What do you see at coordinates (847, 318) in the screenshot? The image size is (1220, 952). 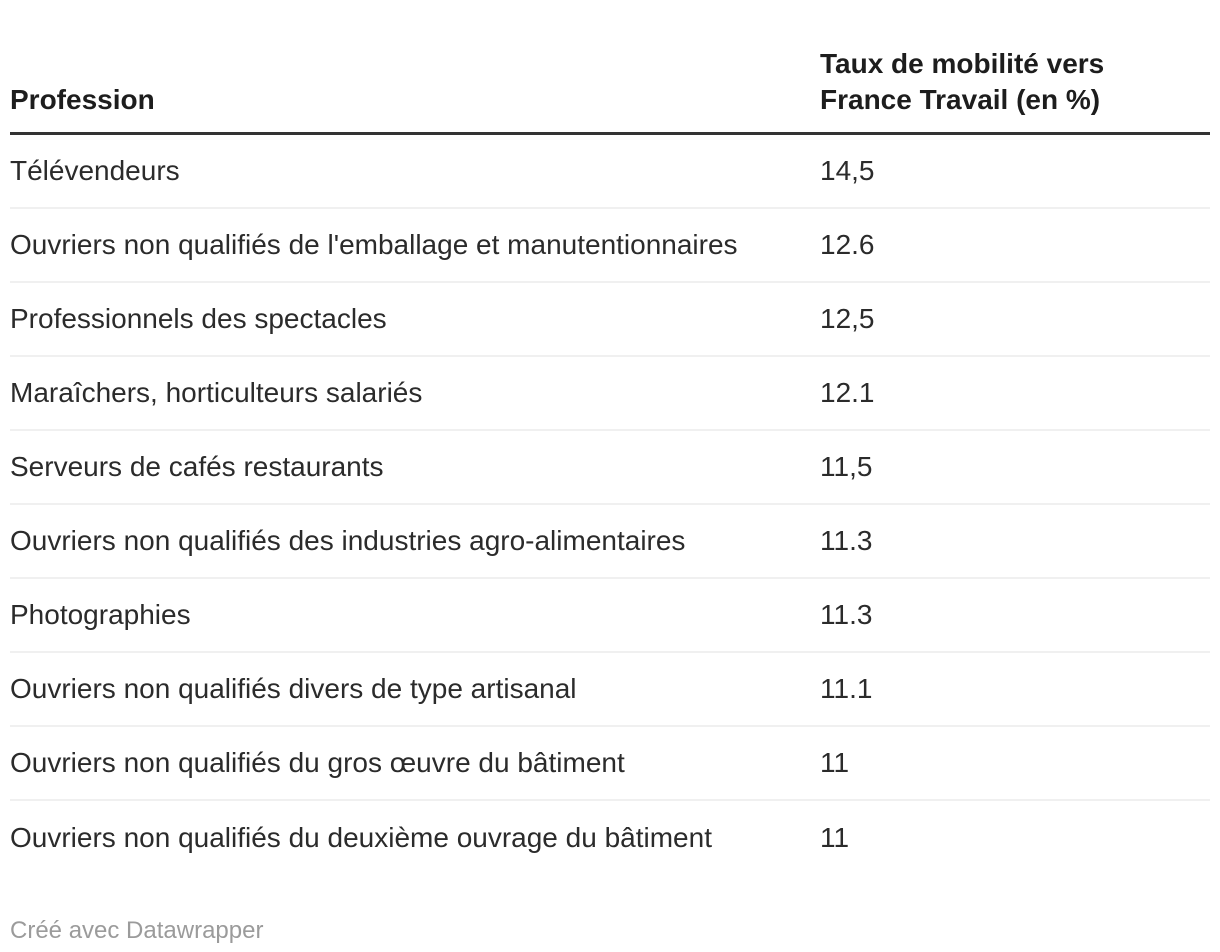 I see `mobility-rate-cell: 12,5` at bounding box center [847, 318].